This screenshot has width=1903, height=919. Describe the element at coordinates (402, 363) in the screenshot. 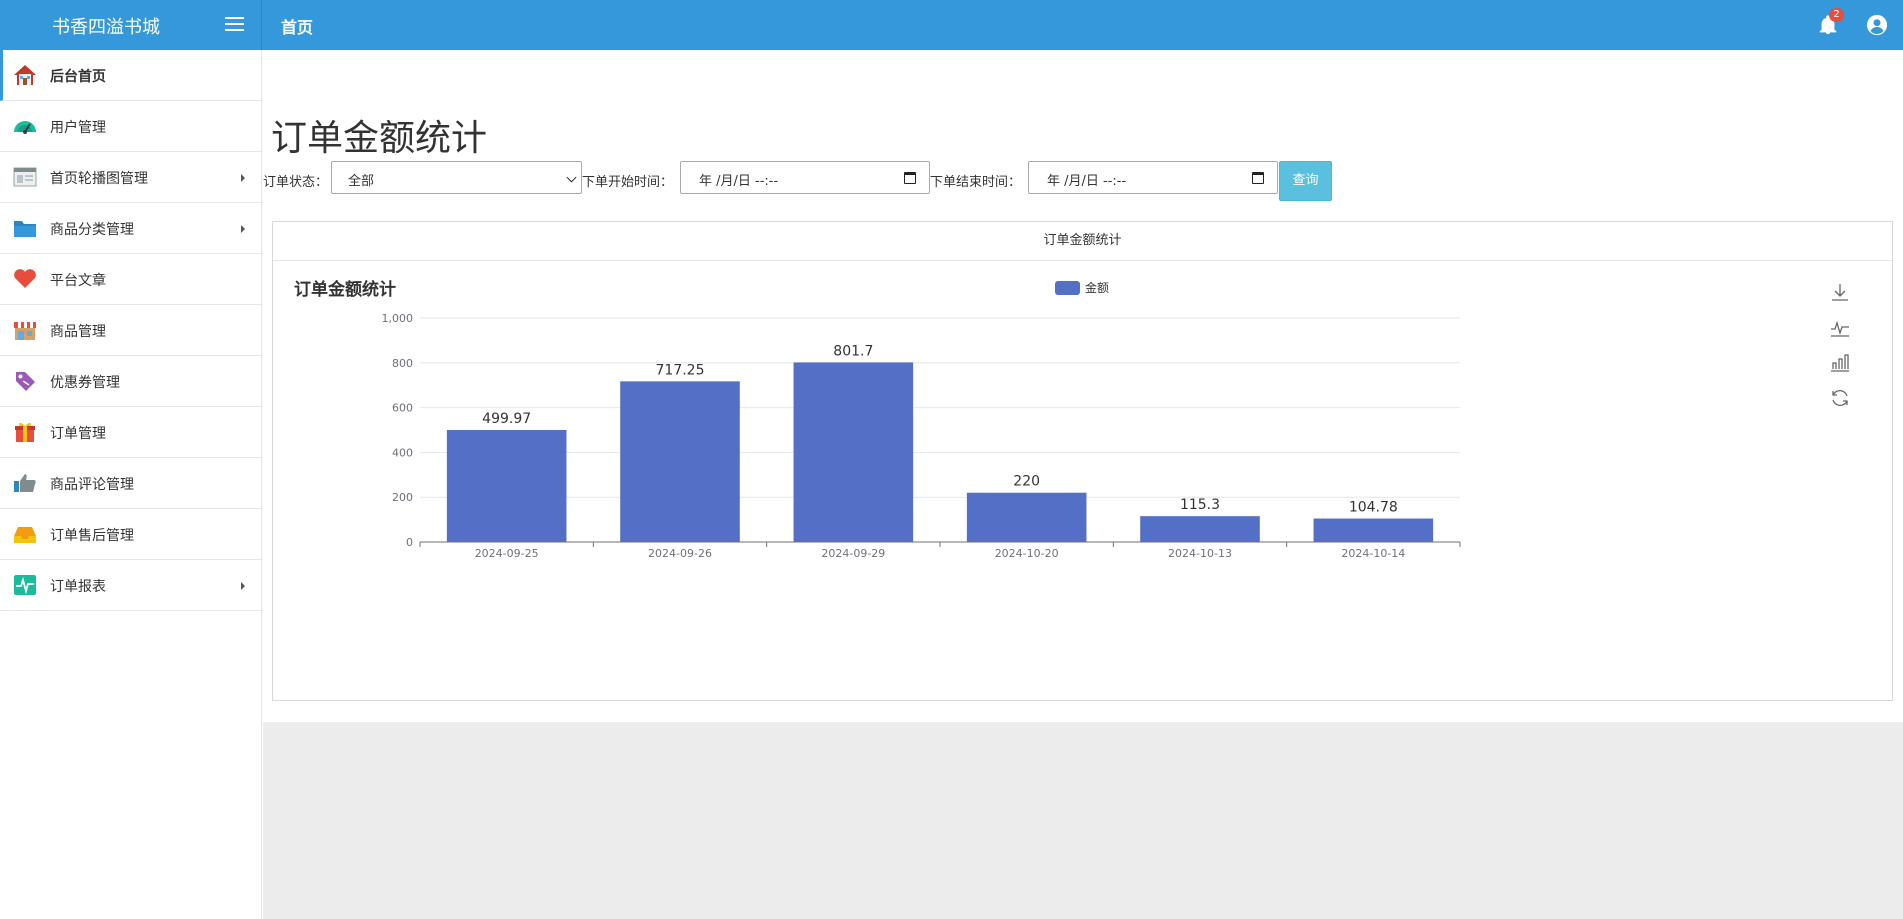

I see `y-tick-label: 800` at that location.